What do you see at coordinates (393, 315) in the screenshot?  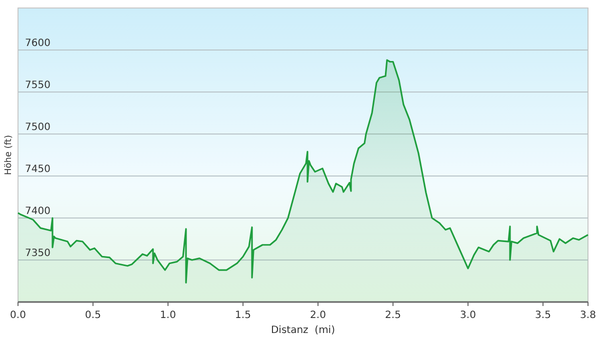 I see `x-tick-label: 2.5` at bounding box center [393, 315].